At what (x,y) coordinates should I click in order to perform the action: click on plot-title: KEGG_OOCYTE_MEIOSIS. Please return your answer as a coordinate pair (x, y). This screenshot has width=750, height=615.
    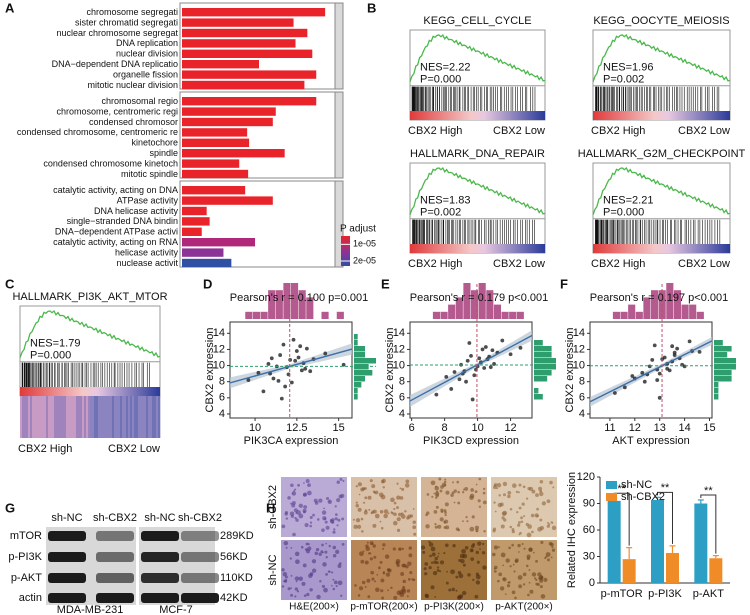
    Looking at the image, I should click on (661, 21).